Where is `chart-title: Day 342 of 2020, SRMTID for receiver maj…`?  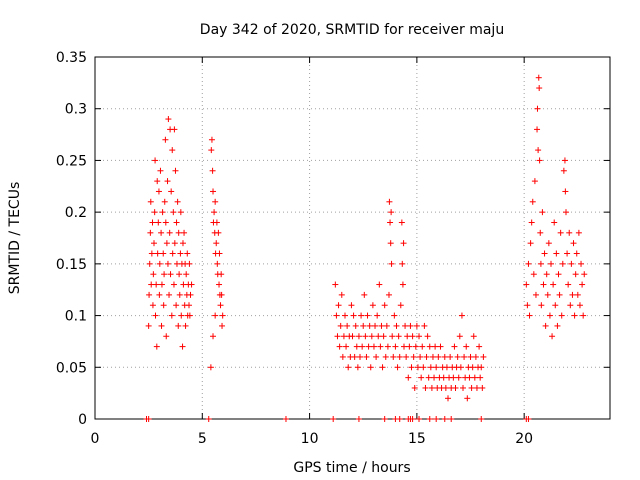
chart-title: Day 342 of 2020, SRMTID for receiver maj… is located at coordinates (352, 30).